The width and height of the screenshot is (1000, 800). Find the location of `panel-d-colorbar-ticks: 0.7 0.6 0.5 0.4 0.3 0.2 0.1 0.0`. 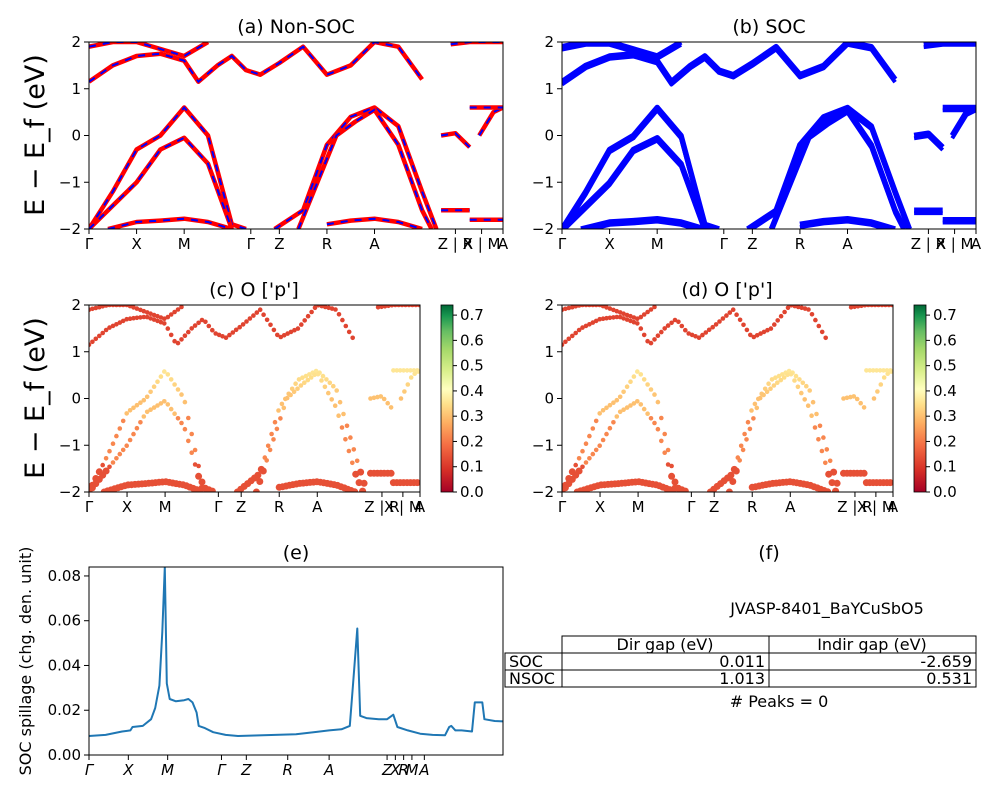

panel-d-colorbar-ticks: 0.7 0.6 0.5 0.4 0.3 0.2 0.1 0.0 is located at coordinates (941, 403).